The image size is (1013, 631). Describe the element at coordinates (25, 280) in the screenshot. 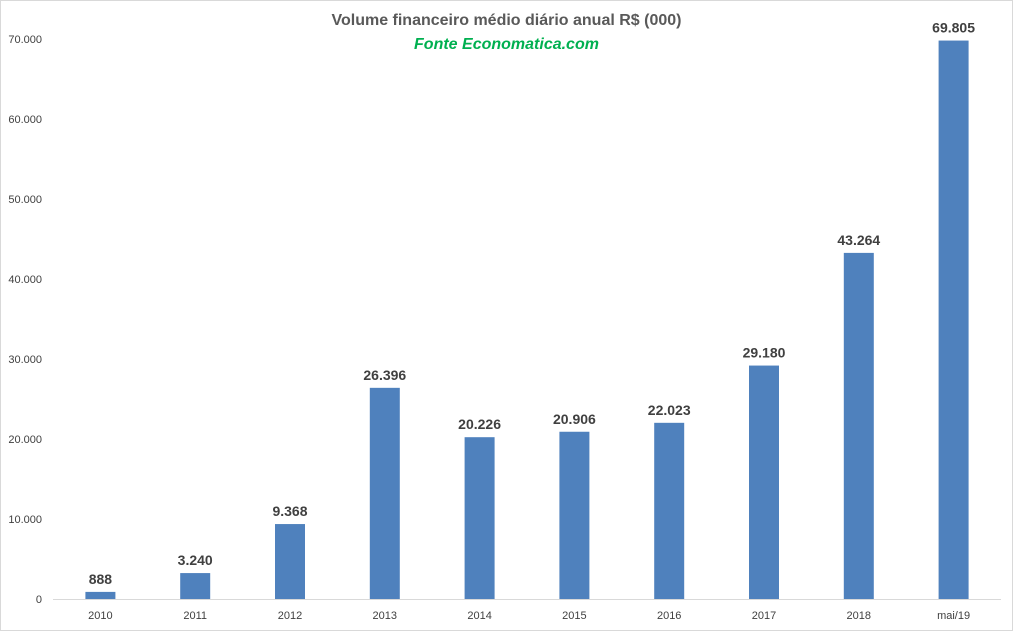

I see `y-tick-label: 40.000` at that location.